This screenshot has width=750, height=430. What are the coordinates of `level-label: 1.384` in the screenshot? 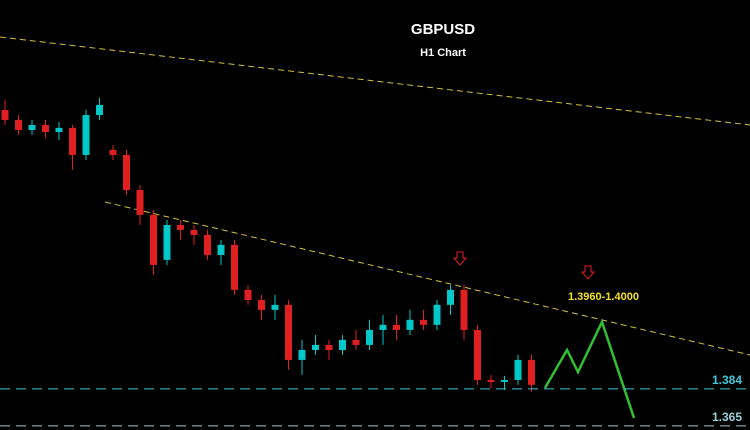 It's located at (727, 380).